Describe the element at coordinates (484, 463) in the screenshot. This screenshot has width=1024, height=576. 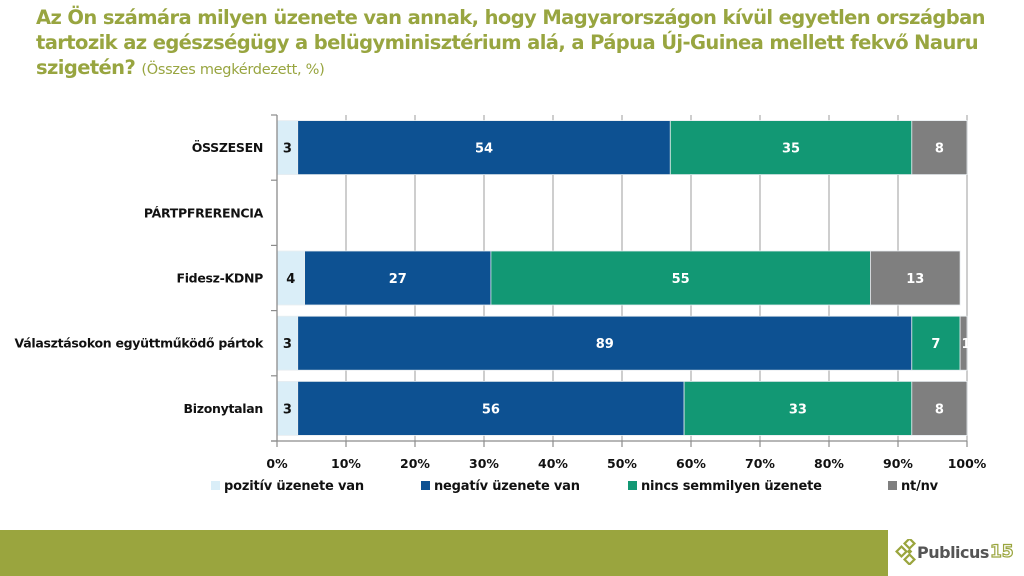
I see `x-tick-label: 30%` at that location.